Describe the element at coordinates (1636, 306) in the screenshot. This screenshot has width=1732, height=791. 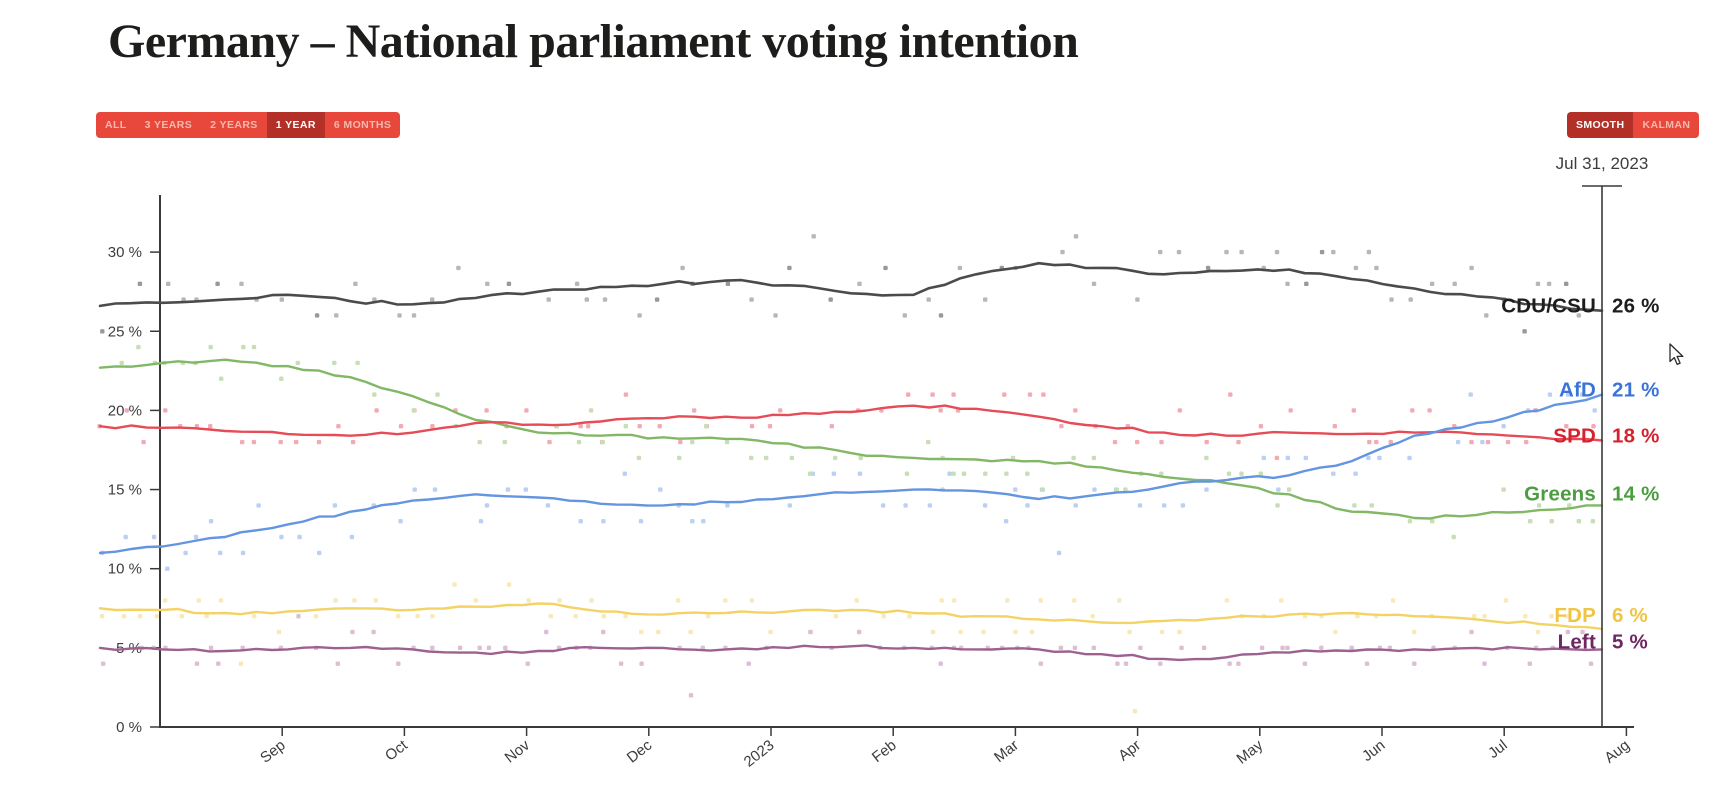
I see `end-value-cdu-csu: 26 %` at that location.